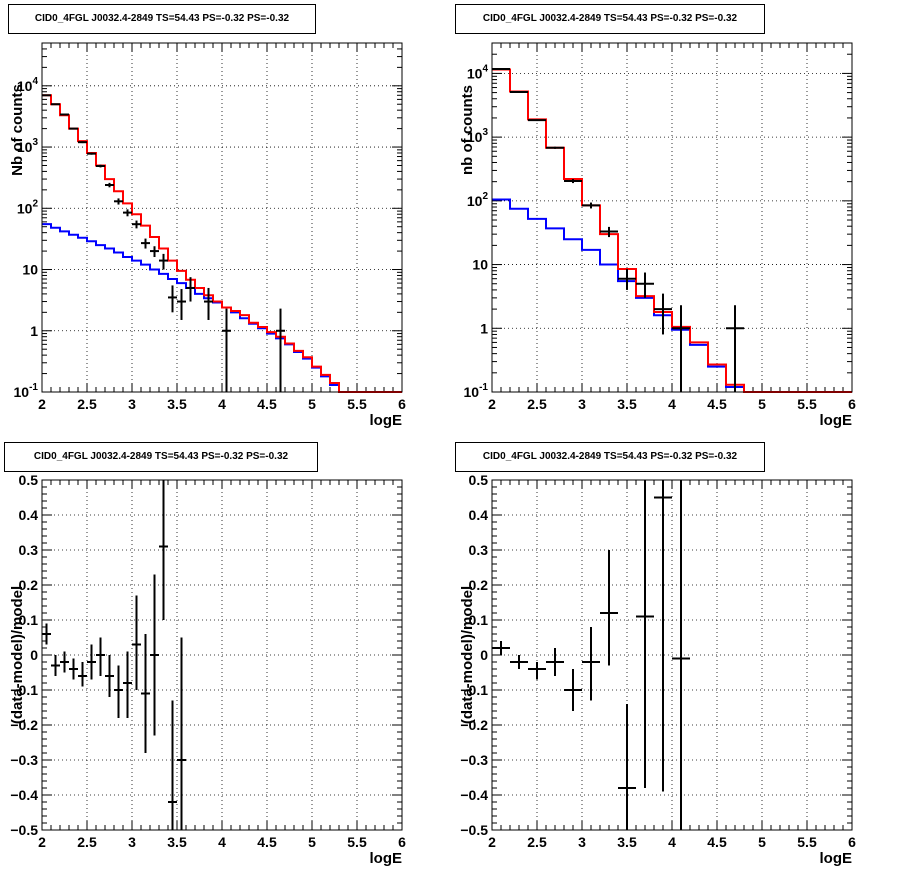 This screenshot has height=875, width=898. I want to click on y-tick-label: 0, so click(34, 655).